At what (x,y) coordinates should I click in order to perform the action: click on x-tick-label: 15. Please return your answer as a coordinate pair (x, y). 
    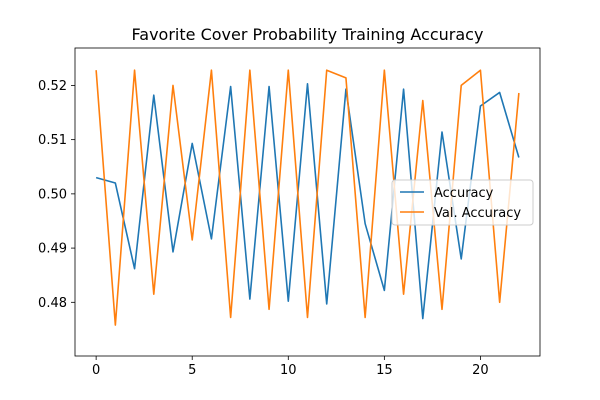
    Looking at the image, I should click on (384, 370).